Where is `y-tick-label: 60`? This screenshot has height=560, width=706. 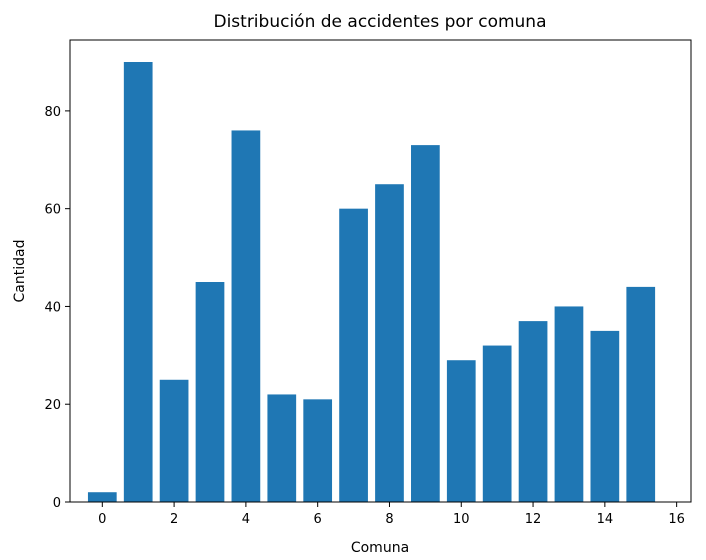
y-tick-label: 60 is located at coordinates (52, 210).